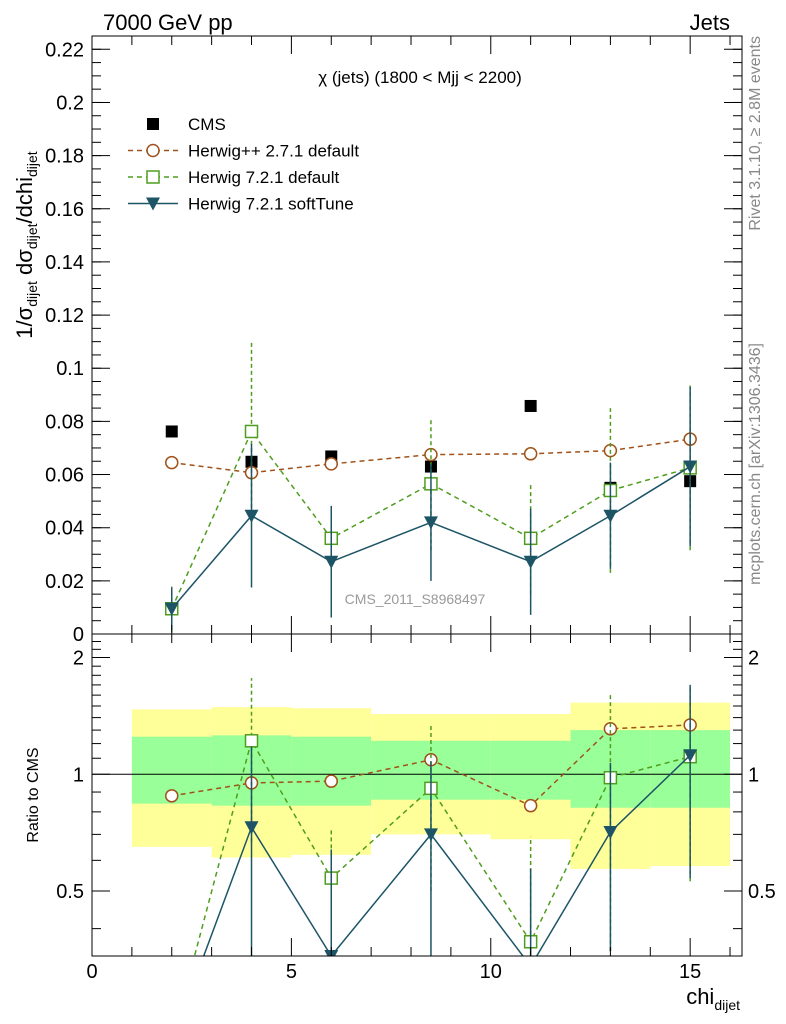  What do you see at coordinates (491, 972) in the screenshot?
I see `x-tick-label: 10` at bounding box center [491, 972].